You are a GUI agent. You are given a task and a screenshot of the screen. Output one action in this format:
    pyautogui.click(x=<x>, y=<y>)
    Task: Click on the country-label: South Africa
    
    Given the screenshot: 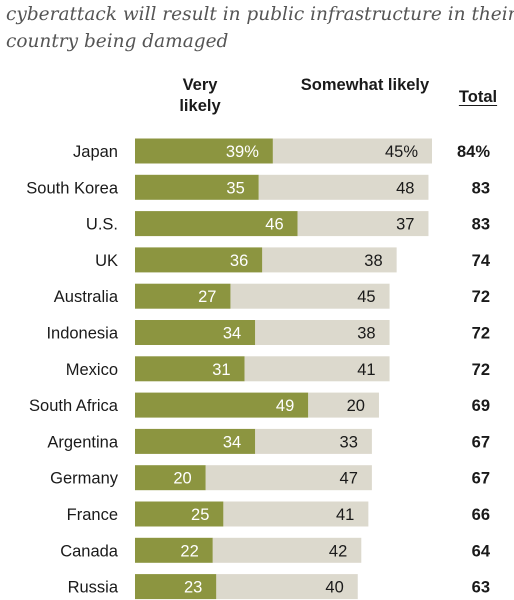 What is the action you would take?
    pyautogui.click(x=74, y=406)
    